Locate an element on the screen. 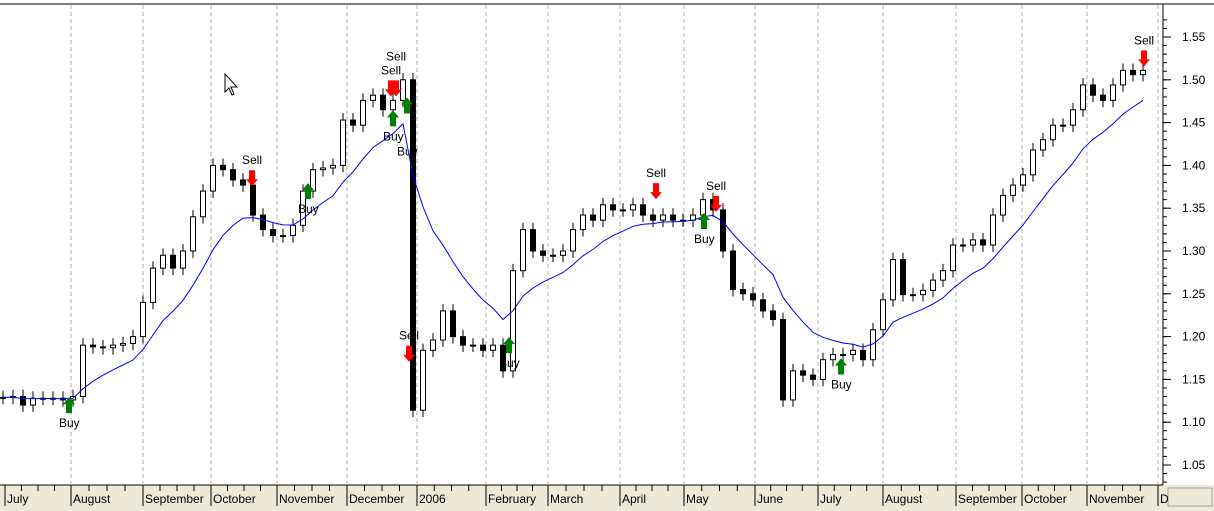  x-month-label: December is located at coordinates (376, 499).